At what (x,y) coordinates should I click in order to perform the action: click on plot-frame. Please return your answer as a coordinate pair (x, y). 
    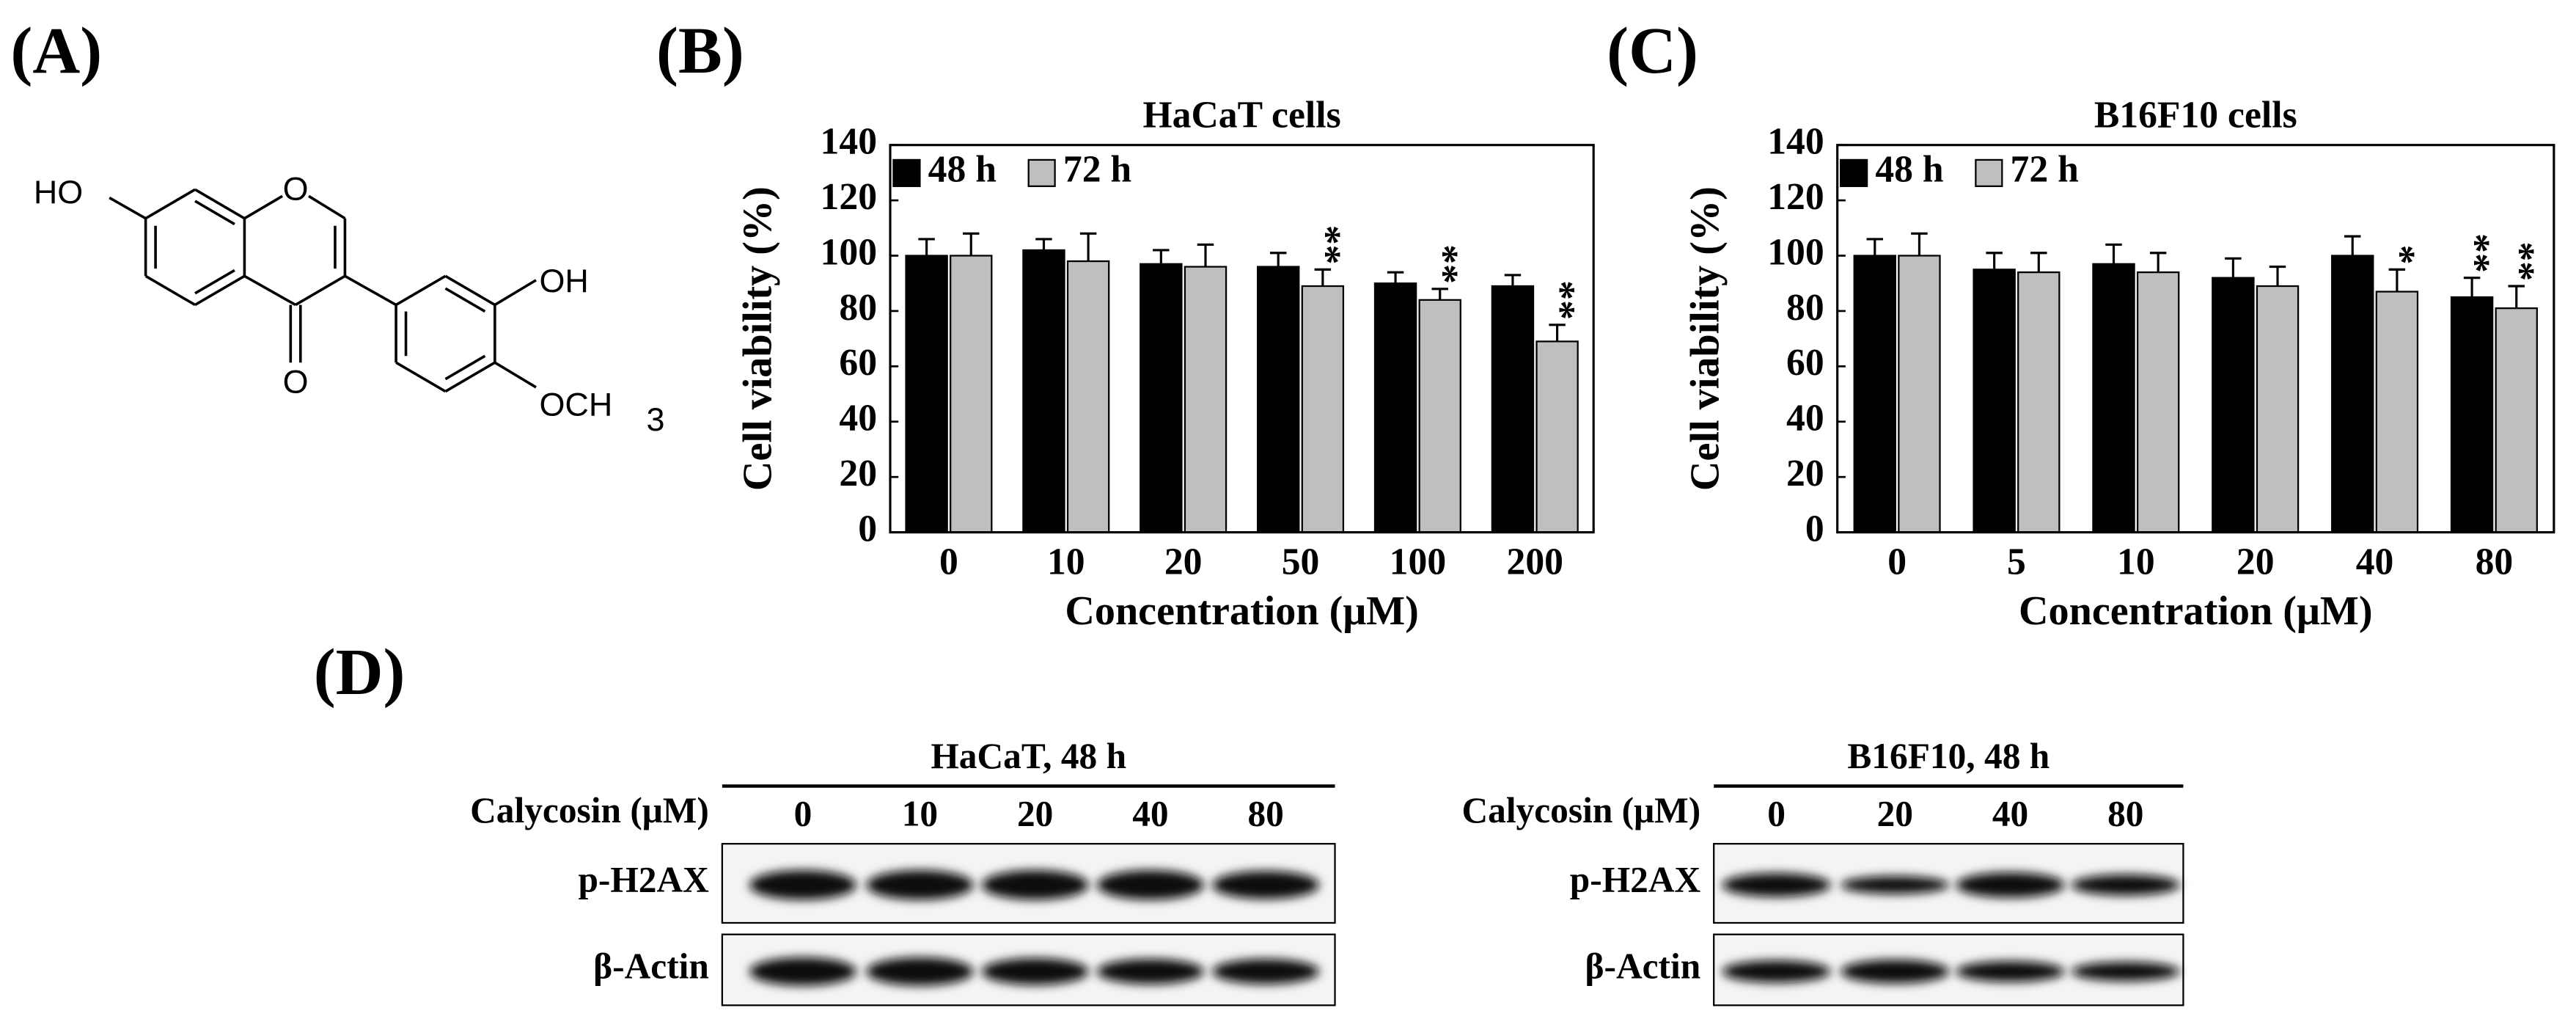
    Looking at the image, I should click on (2196, 339).